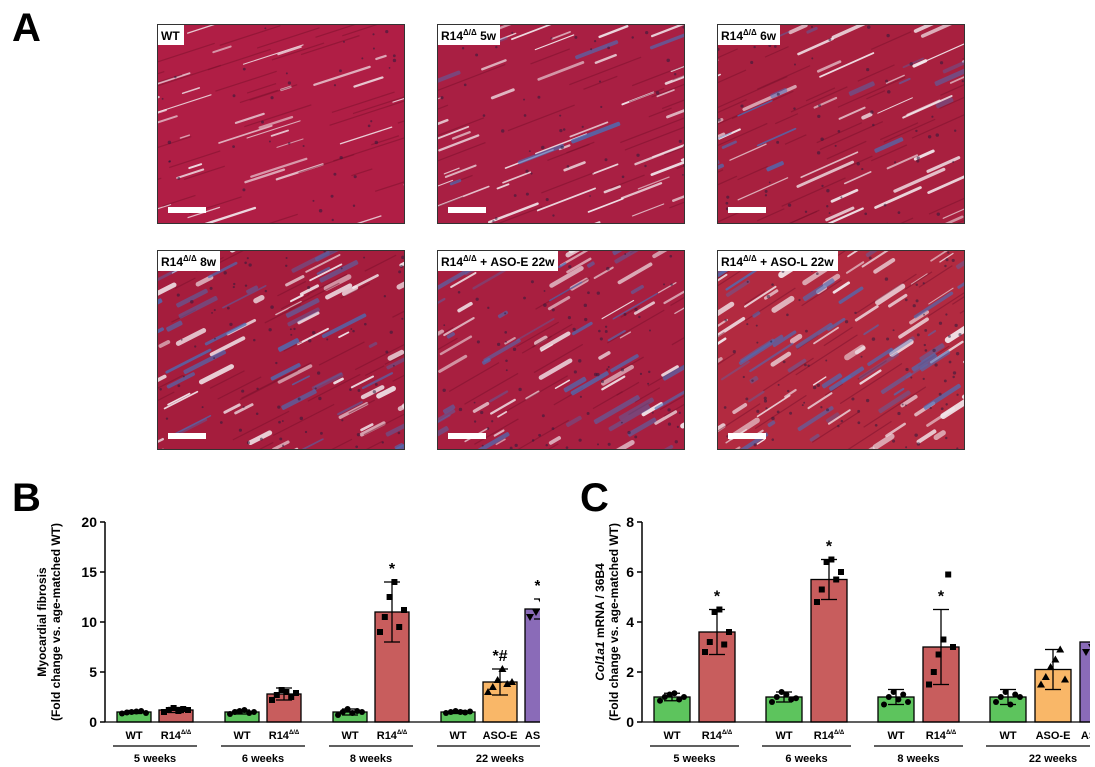 This screenshot has width=1095, height=767. I want to click on y-tick-label: 15, so click(89, 572).